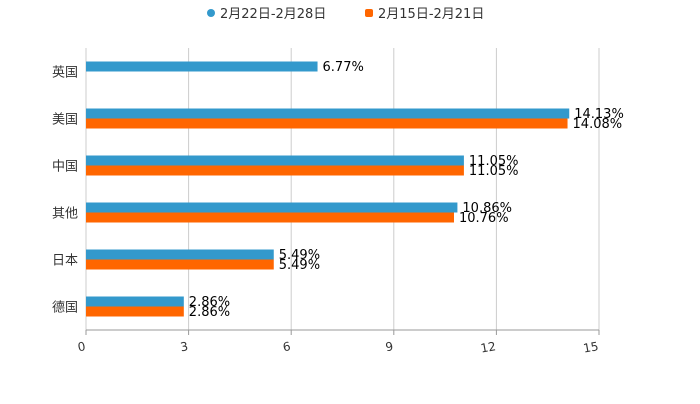  I want to click on category-label-1: 美国, so click(65, 120).